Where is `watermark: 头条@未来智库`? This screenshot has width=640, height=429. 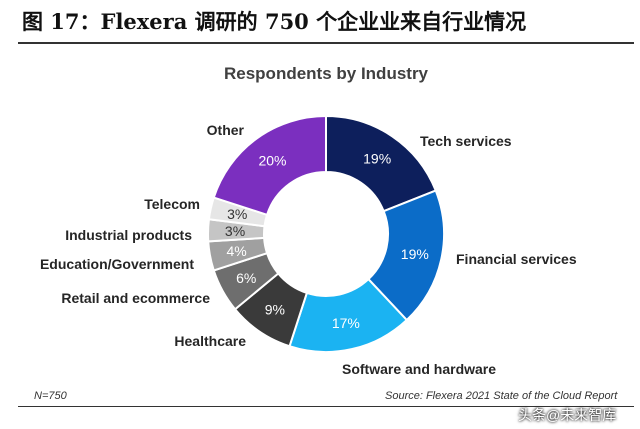
watermark: 头条@未来智库 is located at coordinates (567, 415).